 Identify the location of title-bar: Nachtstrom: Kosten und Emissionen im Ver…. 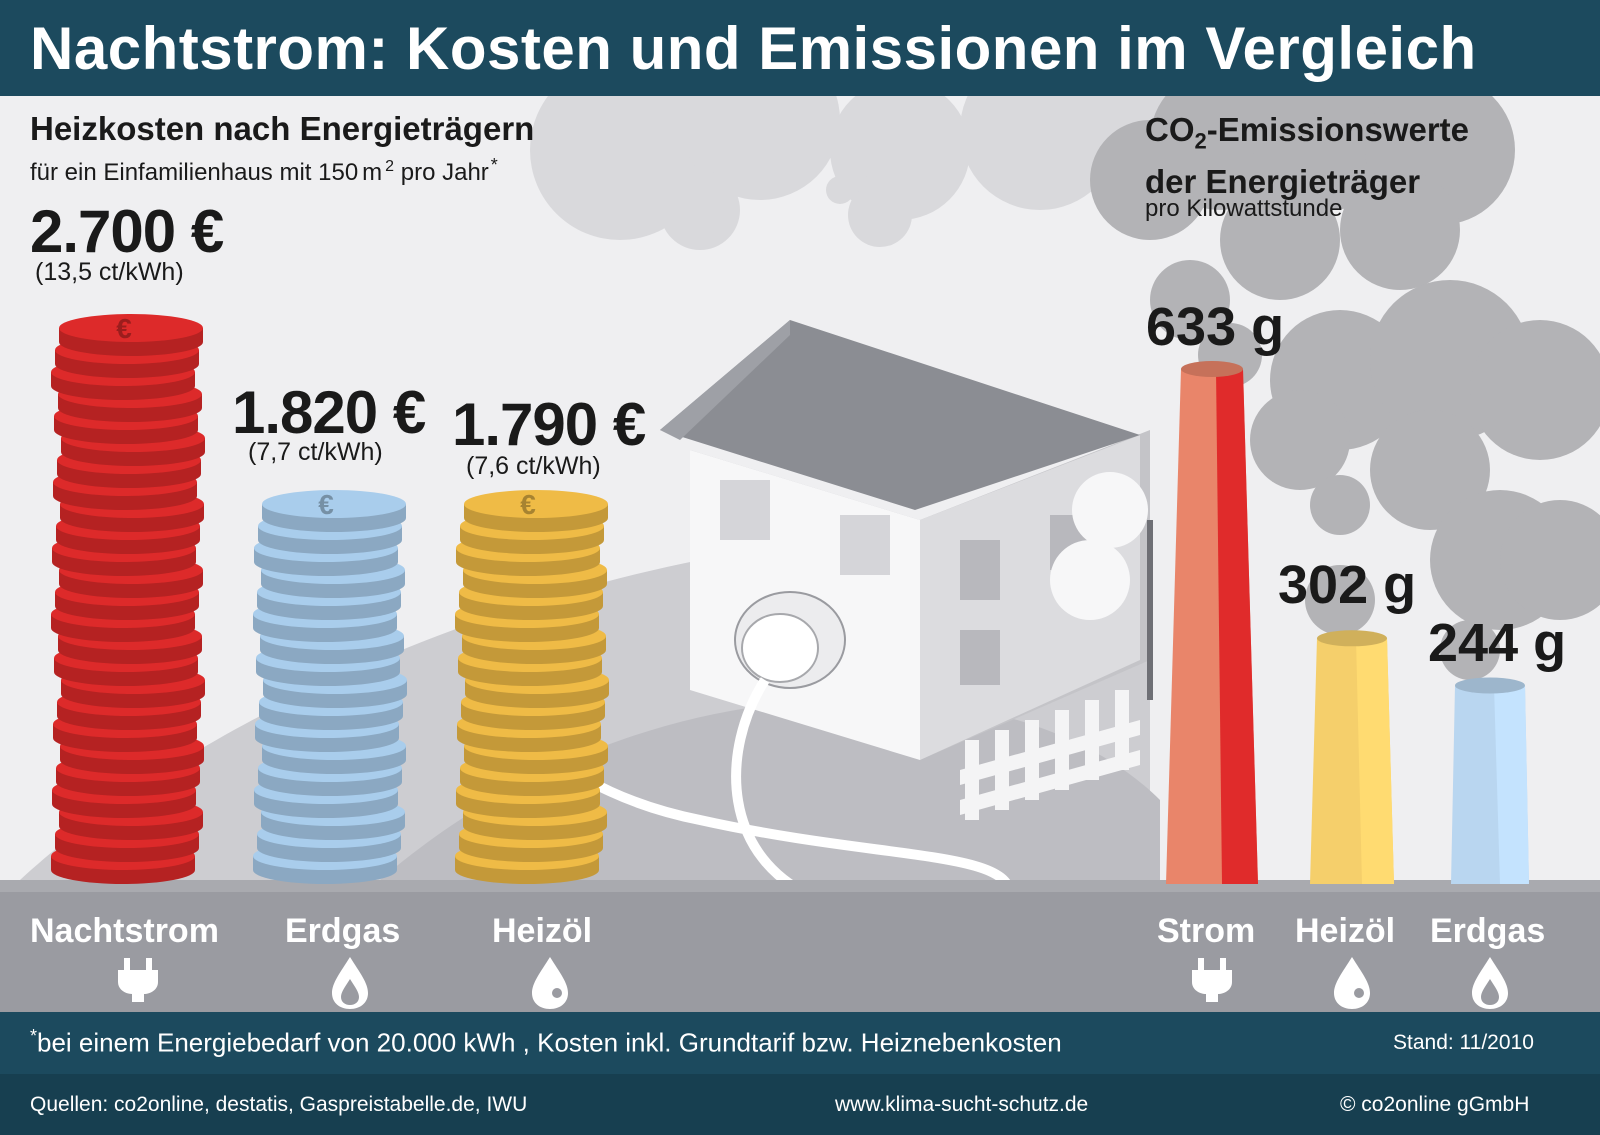
(800, 48).